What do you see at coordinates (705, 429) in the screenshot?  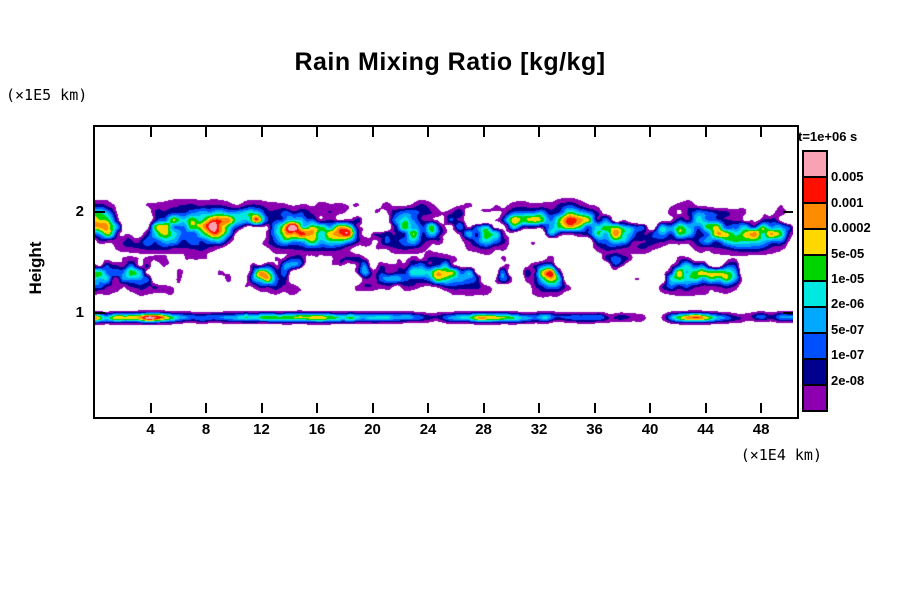 I see `x-axis-tick-label: 44` at bounding box center [705, 429].